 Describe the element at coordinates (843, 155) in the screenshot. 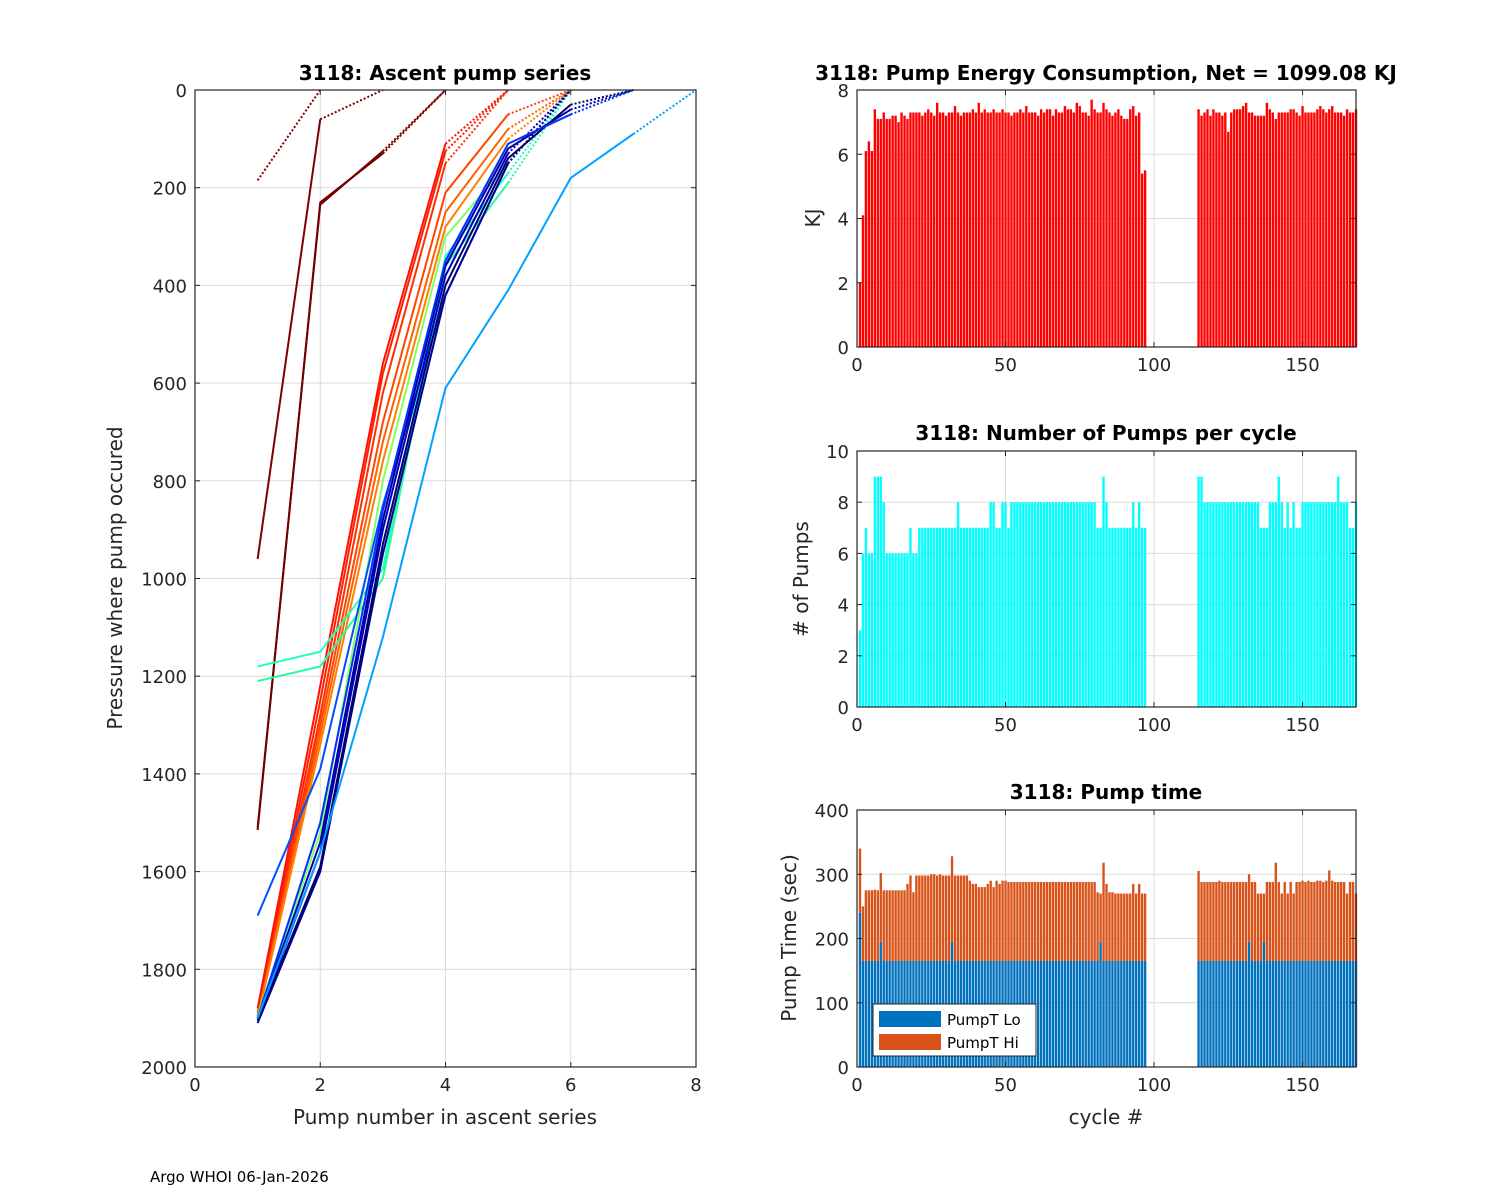

I see `y-tick-label: 6` at that location.